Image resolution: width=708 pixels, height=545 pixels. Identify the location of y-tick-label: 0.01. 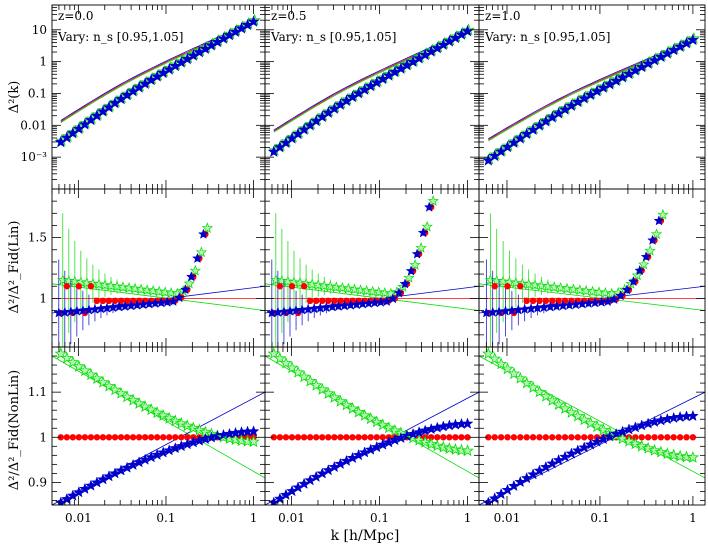
(33, 125).